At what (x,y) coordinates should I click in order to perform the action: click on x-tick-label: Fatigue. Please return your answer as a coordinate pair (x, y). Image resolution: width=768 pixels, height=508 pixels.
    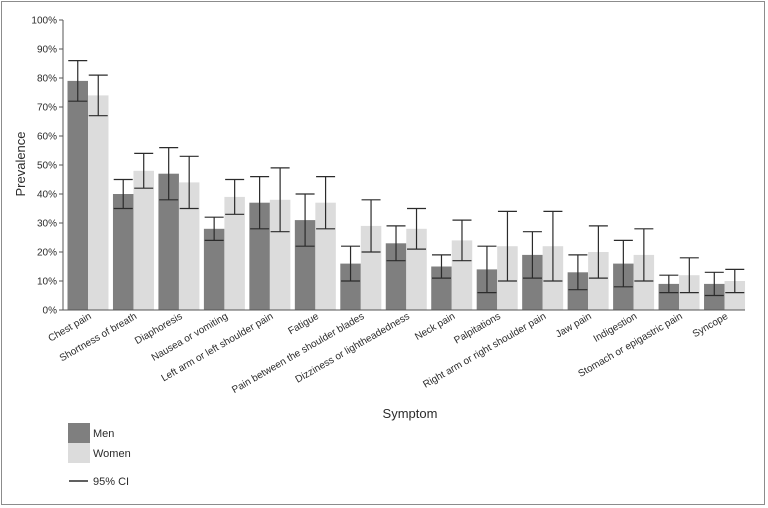
    Looking at the image, I should click on (303, 324).